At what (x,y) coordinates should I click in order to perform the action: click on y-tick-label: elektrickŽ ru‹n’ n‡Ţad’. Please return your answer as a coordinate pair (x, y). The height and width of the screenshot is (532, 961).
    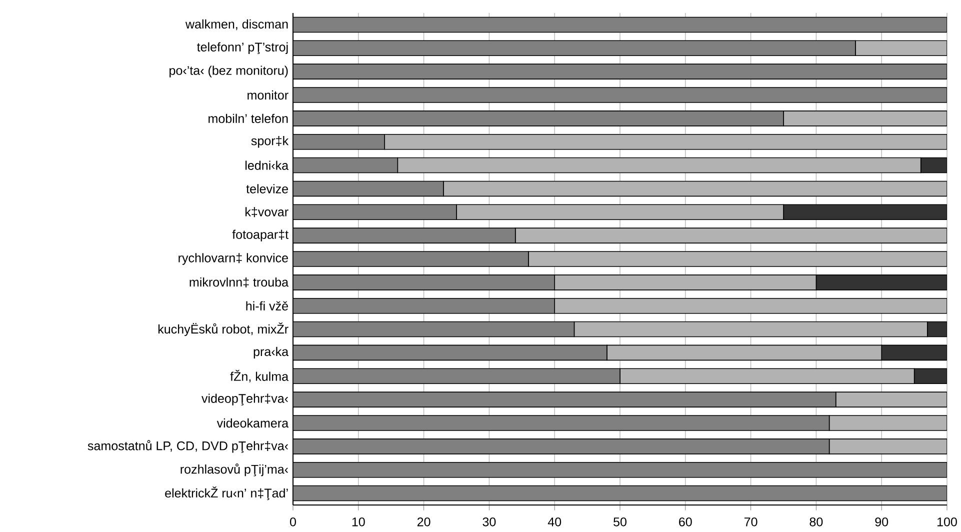
    Looking at the image, I should click on (226, 493).